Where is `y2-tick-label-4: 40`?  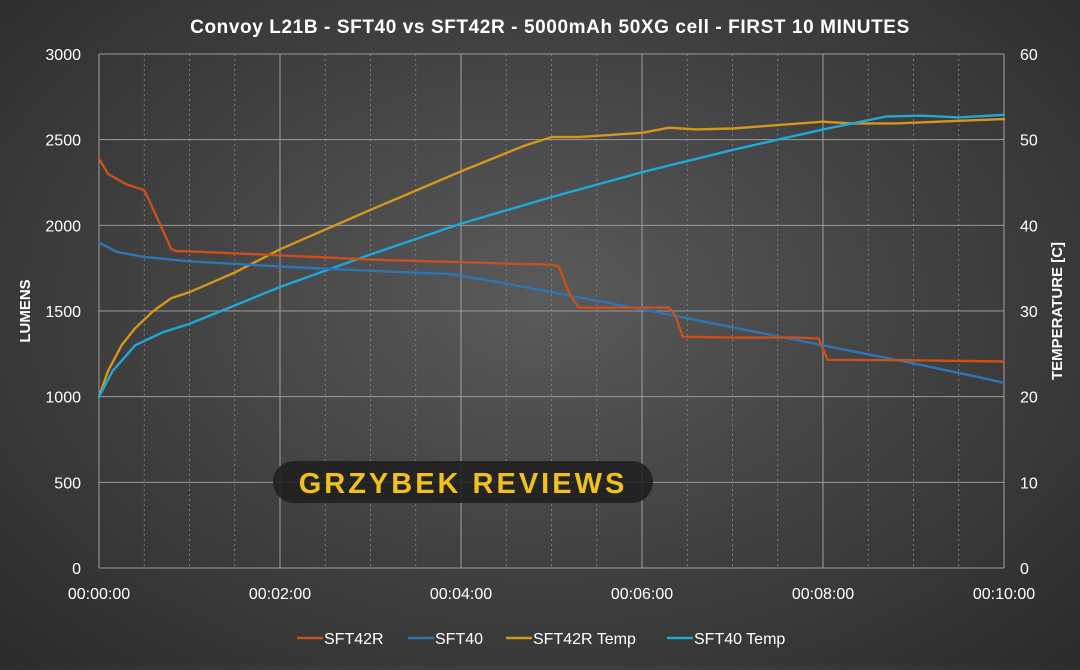
y2-tick-label-4: 40 is located at coordinates (1029, 226).